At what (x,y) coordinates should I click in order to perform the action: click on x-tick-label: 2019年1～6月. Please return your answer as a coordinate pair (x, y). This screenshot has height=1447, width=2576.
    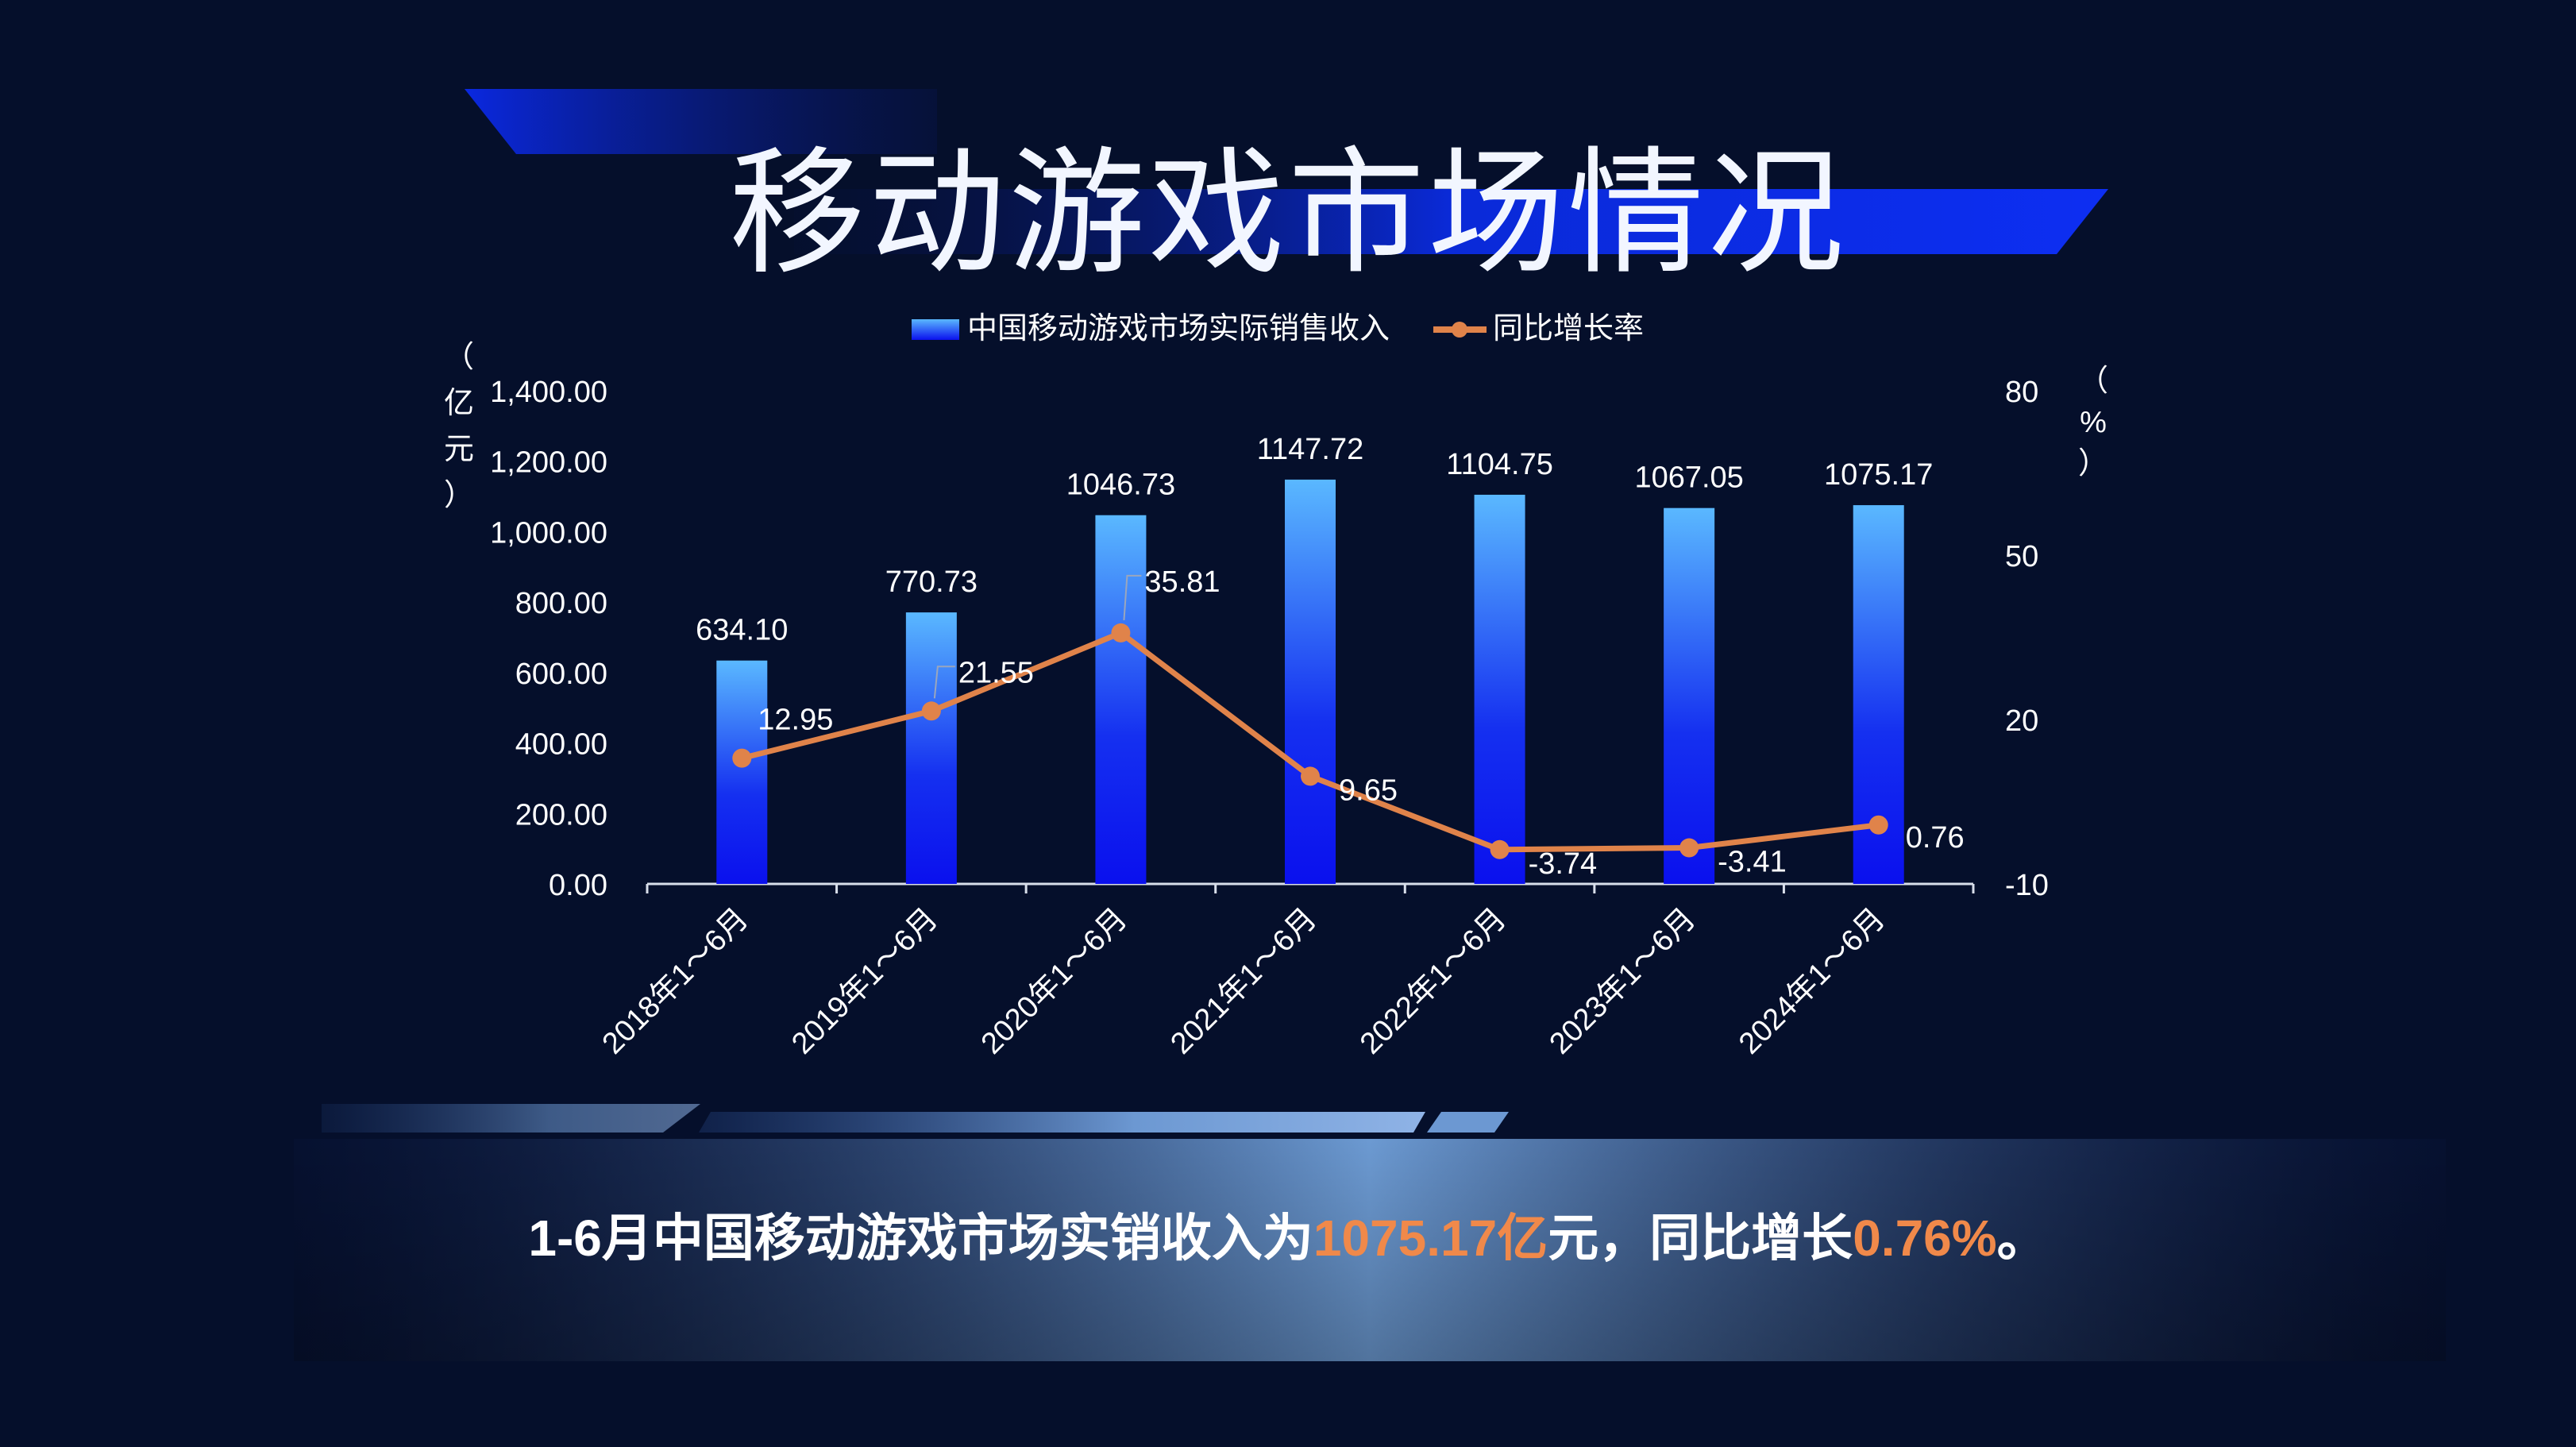
    Looking at the image, I should click on (864, 981).